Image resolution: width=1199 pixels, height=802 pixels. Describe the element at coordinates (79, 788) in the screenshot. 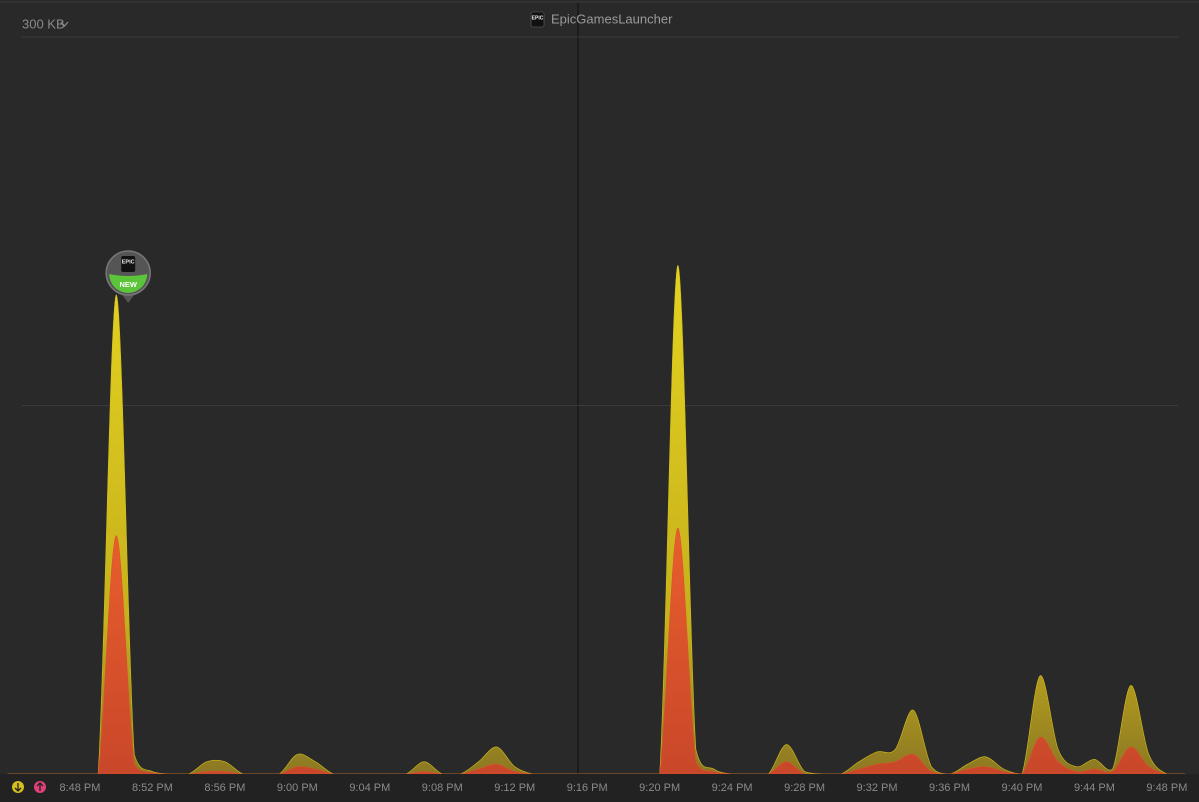

I see `x-tick-label: 8:48 PM` at that location.